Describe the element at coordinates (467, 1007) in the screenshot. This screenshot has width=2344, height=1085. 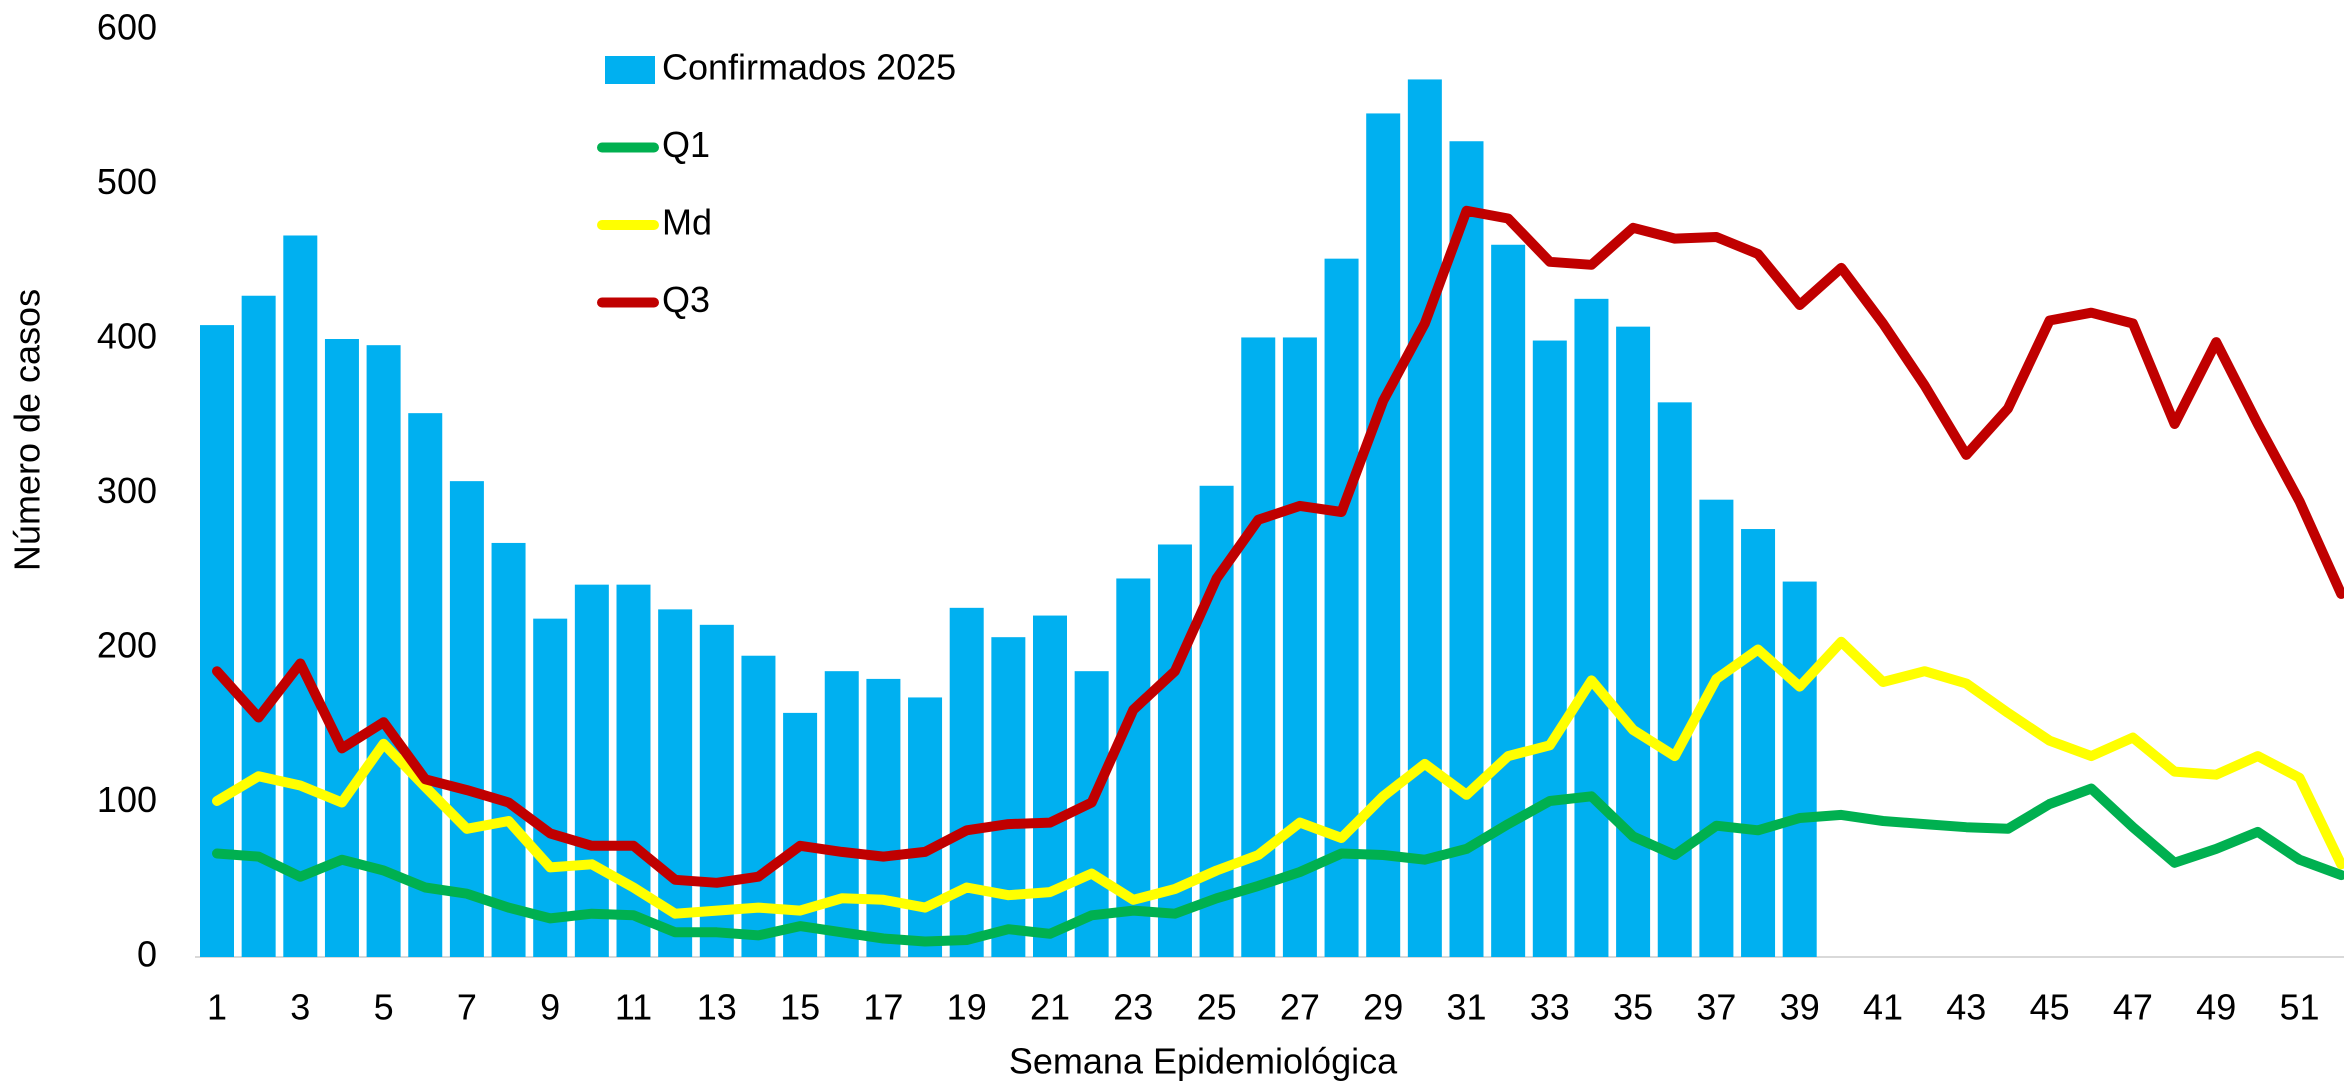
I see `x-tick-label: 7` at that location.